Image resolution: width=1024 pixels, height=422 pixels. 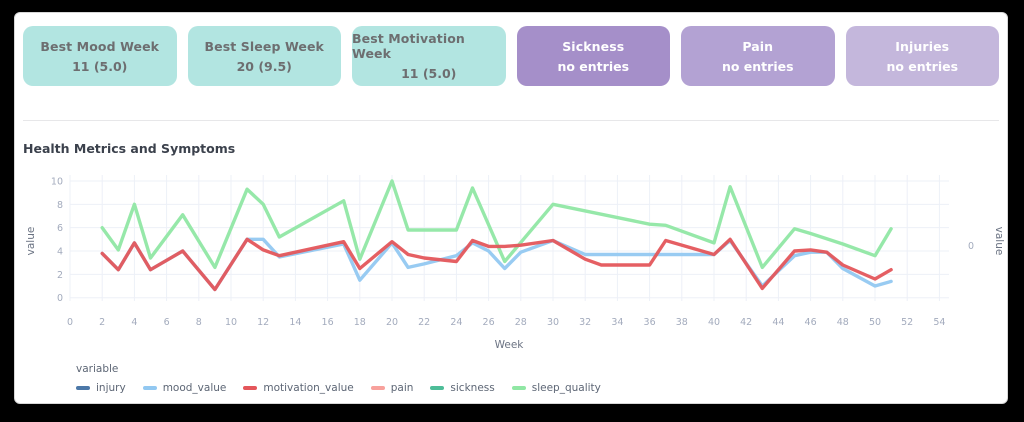 I want to click on x-tick-label: 0, so click(x=70, y=322).